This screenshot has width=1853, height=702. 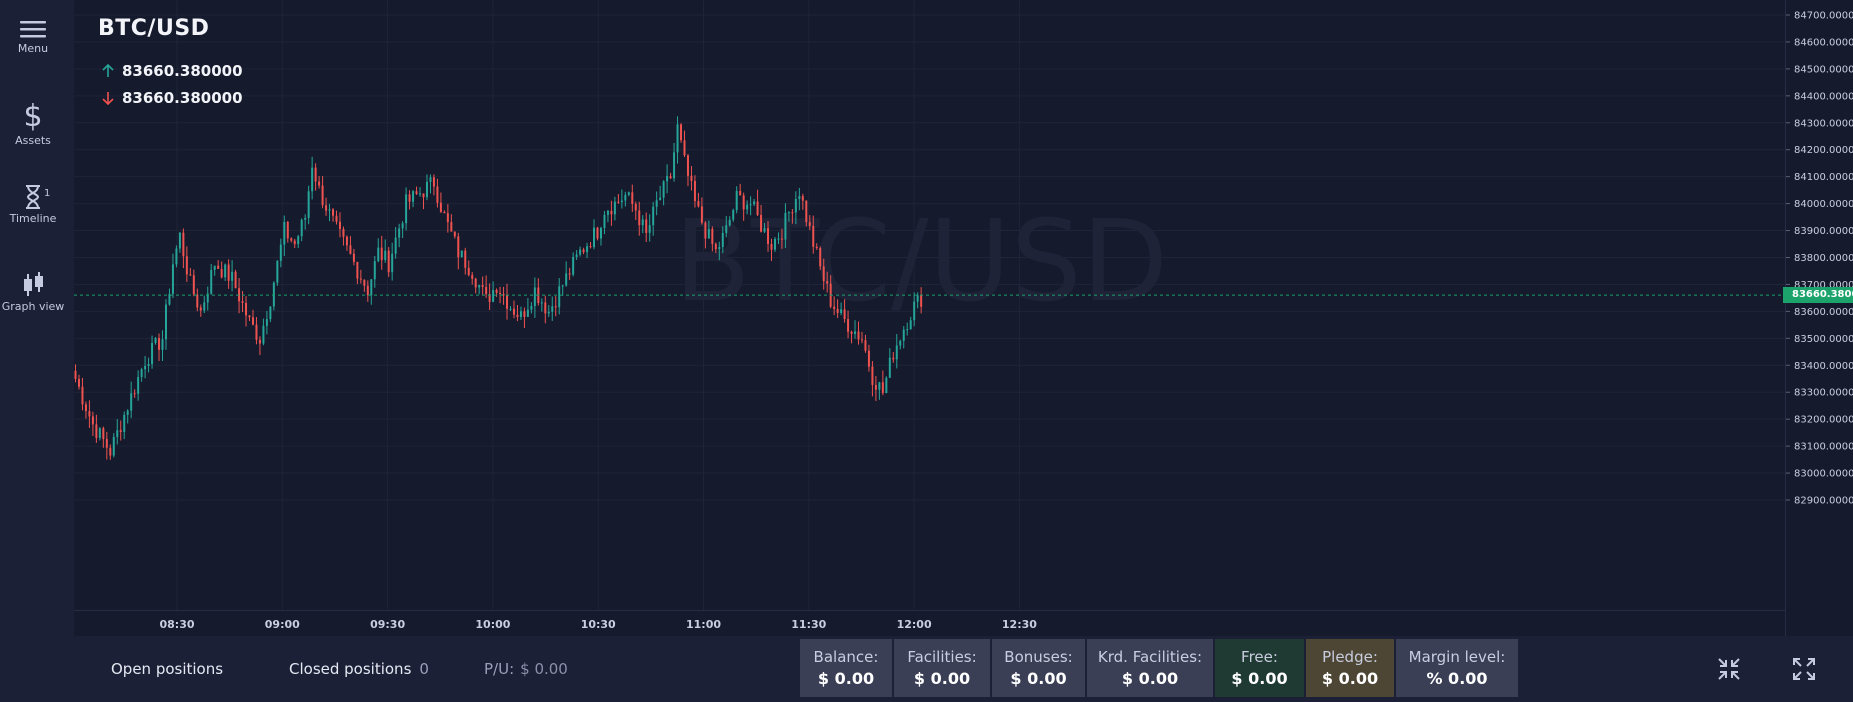 I want to click on collapse-button, so click(x=1729, y=669).